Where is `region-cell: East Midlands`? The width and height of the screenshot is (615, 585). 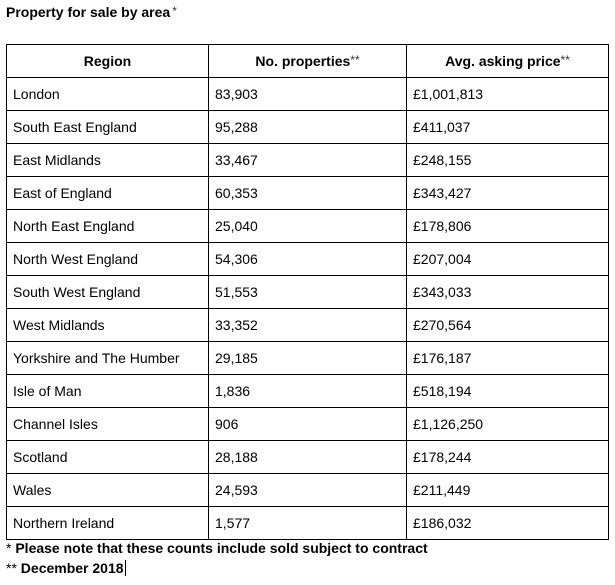 region-cell: East Midlands is located at coordinates (107, 160).